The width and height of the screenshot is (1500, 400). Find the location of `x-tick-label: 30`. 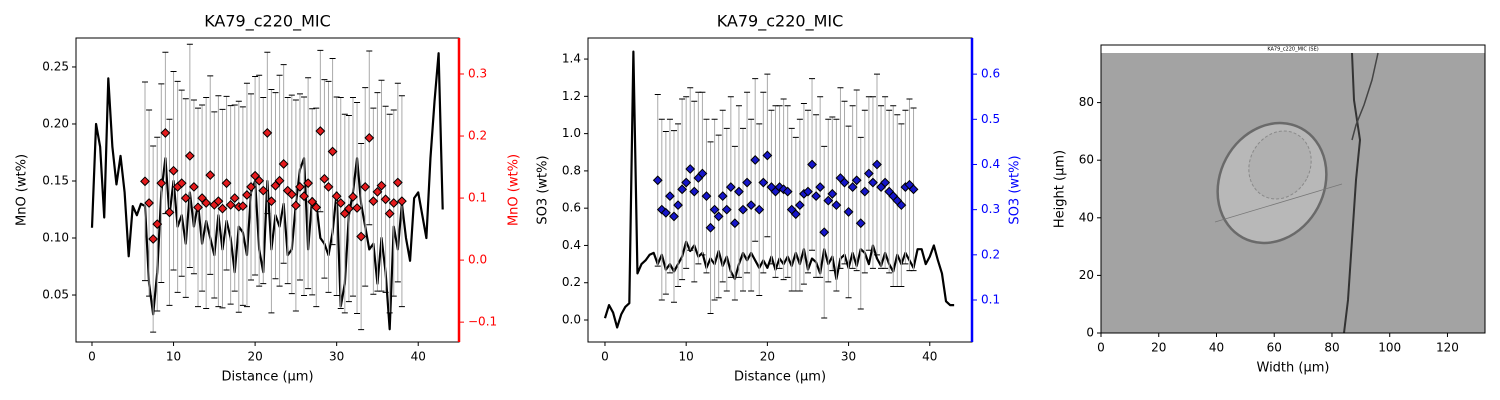

x-tick-label: 30 is located at coordinates (848, 357).